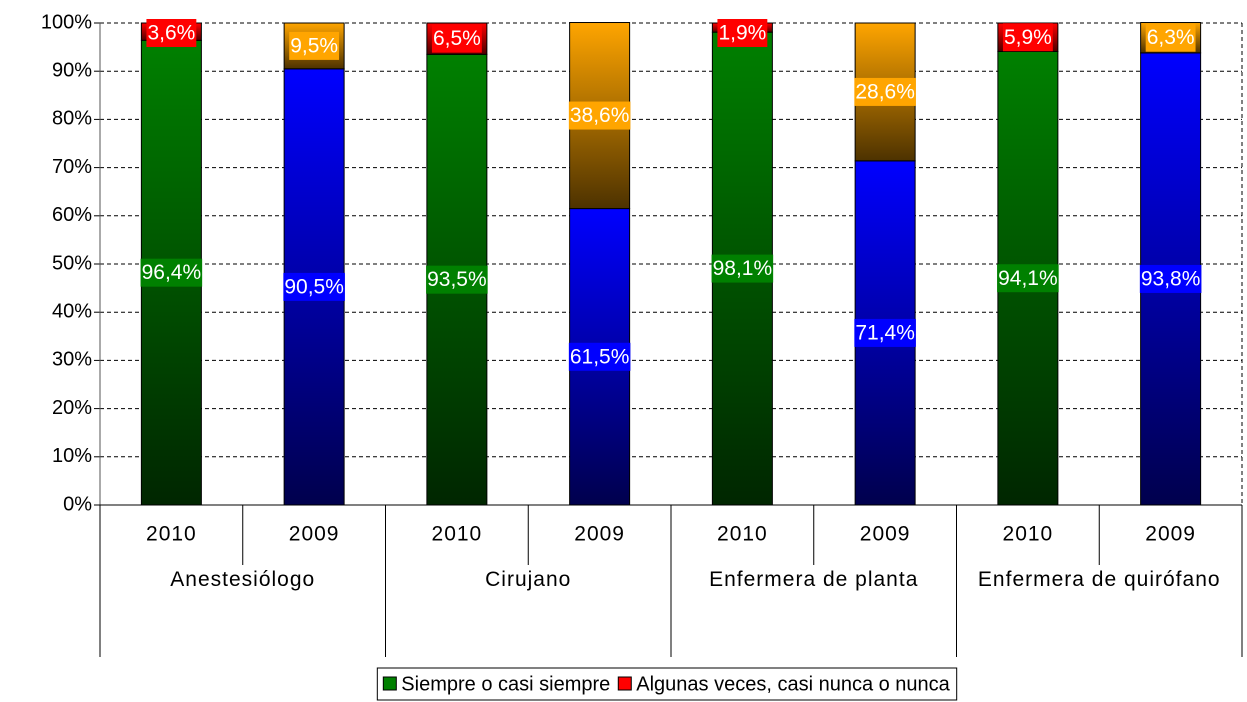 The width and height of the screenshot is (1247, 702). What do you see at coordinates (814, 579) in the screenshot?
I see `group-label: Enfermera de planta` at bounding box center [814, 579].